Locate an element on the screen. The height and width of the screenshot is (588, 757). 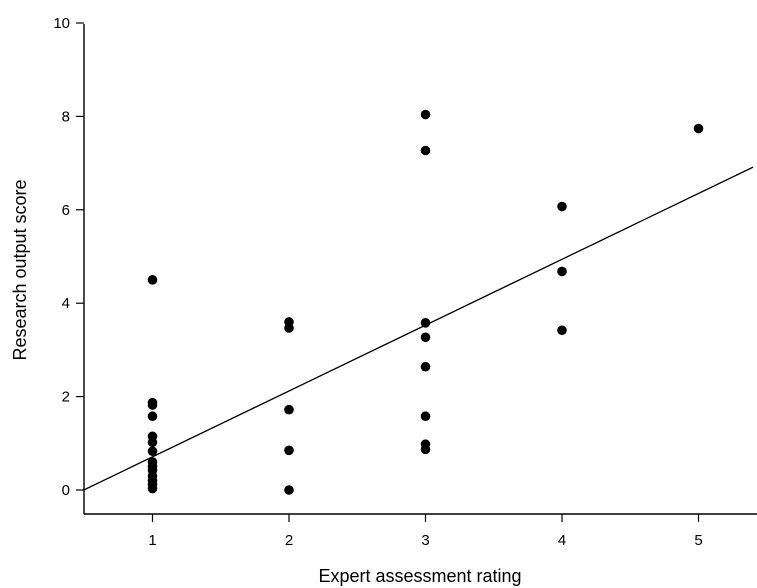
y-tick-label: 2 is located at coordinates (66, 397).